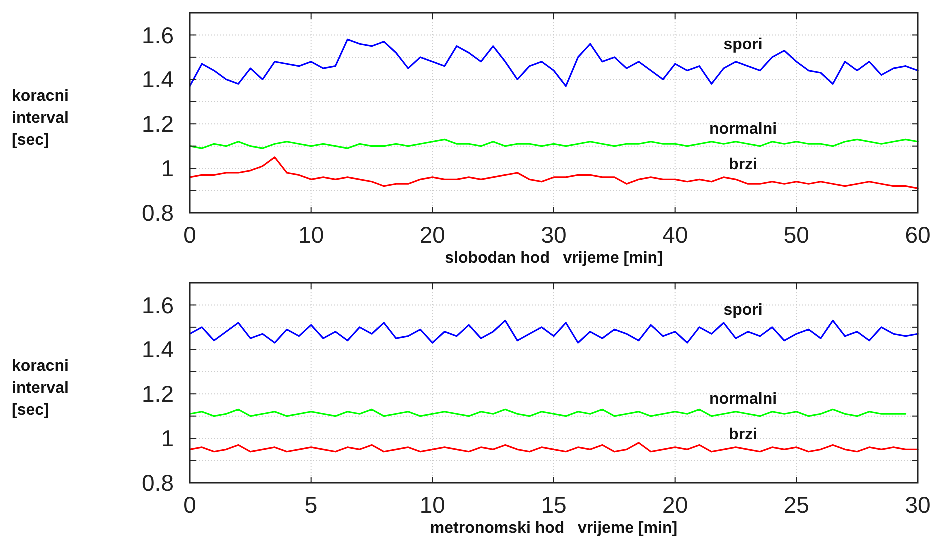 The width and height of the screenshot is (940, 544). What do you see at coordinates (918, 235) in the screenshot?
I see `x-tick-label: 60` at bounding box center [918, 235].